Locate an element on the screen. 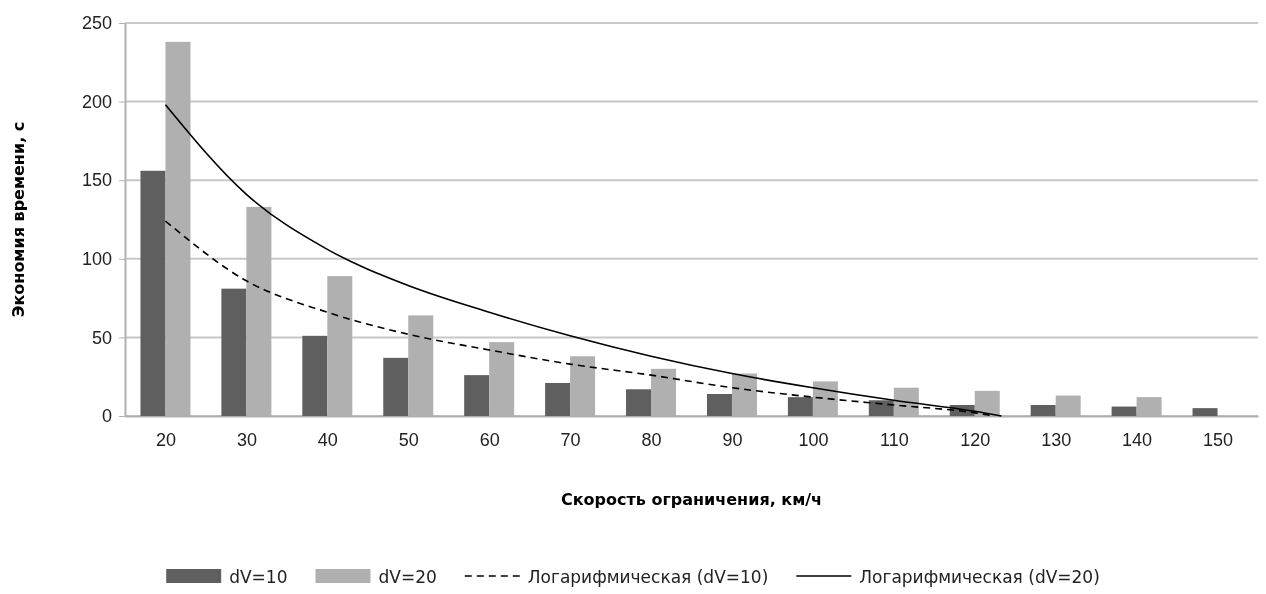 The image size is (1266, 594). y-tick-label: 200 is located at coordinates (96, 101).